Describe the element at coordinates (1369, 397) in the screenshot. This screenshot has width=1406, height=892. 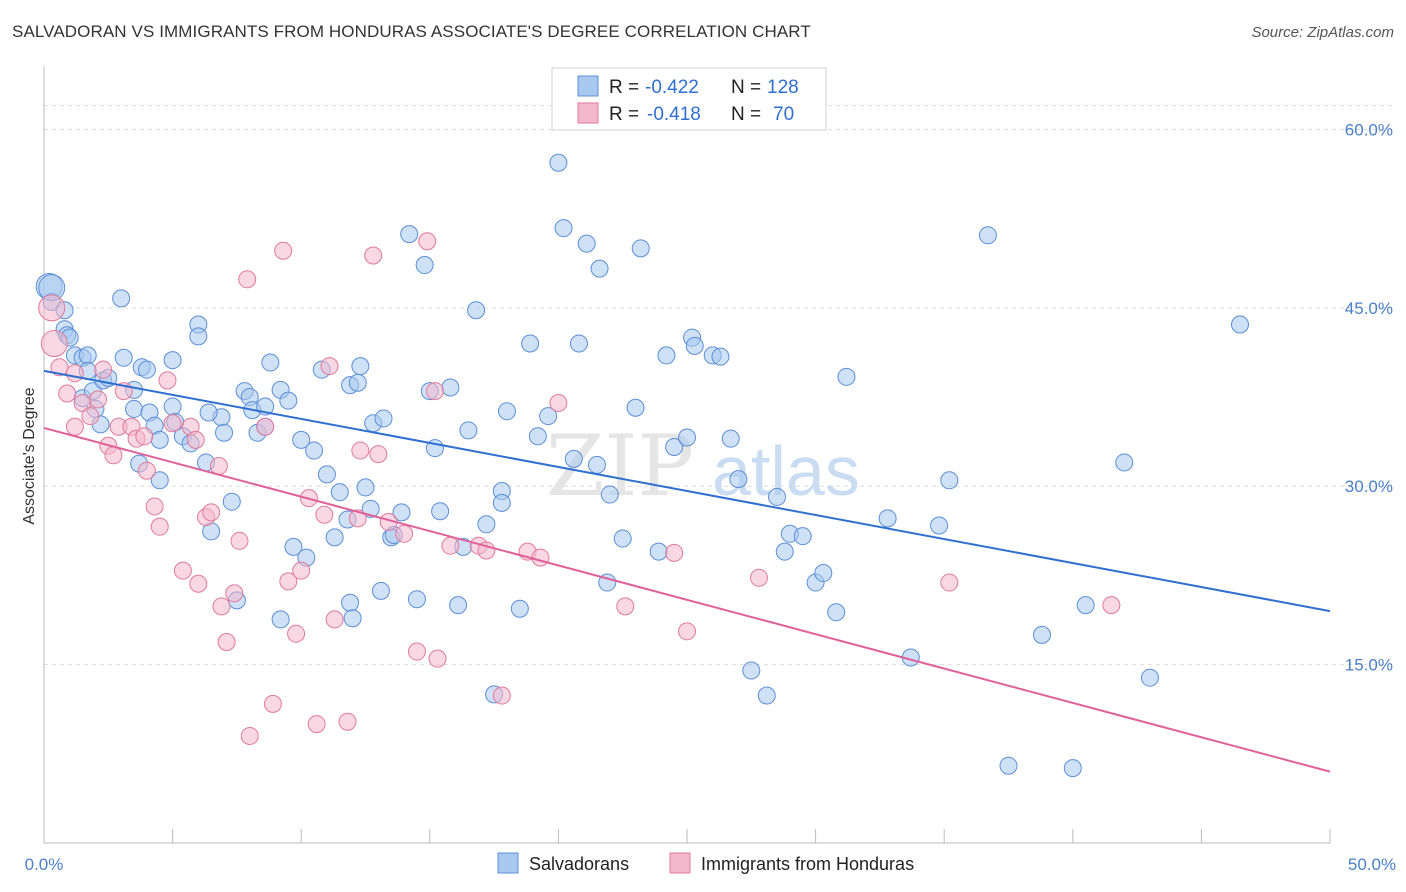
I see `y-tick-labels: 15.0% 30.0% 45.0% 60.0%` at that location.